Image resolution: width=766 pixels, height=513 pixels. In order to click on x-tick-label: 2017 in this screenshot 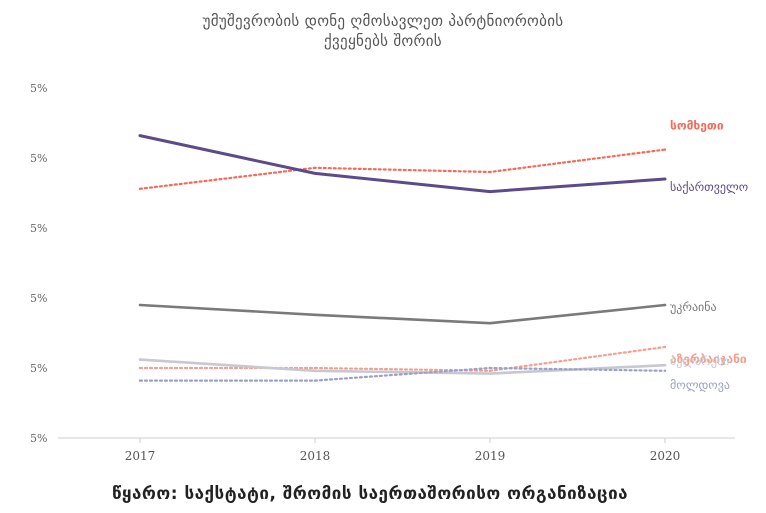, I will do `click(140, 456)`.